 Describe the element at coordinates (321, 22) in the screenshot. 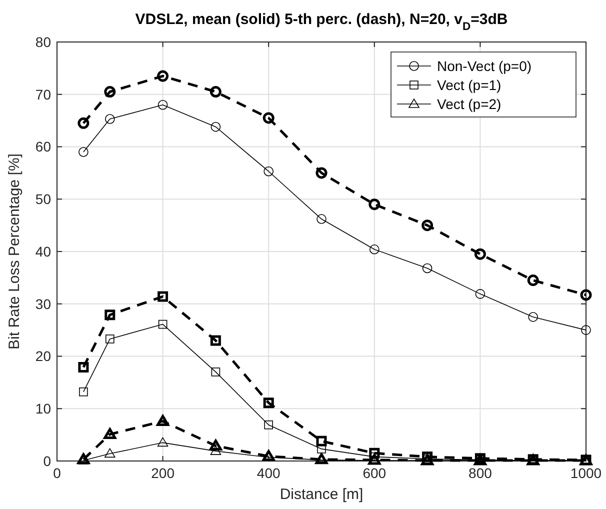

I see `chart-title: VDSL2, mean (solid) 5-th perc. (dash), N=20, v$_{D}$=3dB` at that location.